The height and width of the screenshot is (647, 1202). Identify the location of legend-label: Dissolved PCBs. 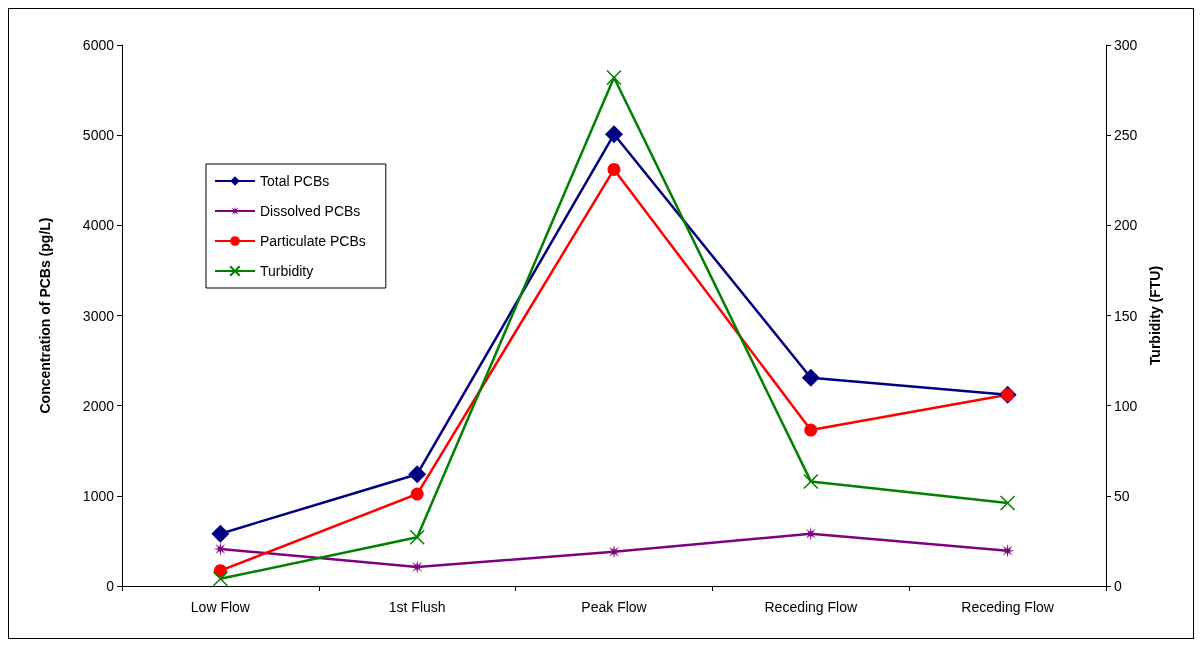
(310, 211).